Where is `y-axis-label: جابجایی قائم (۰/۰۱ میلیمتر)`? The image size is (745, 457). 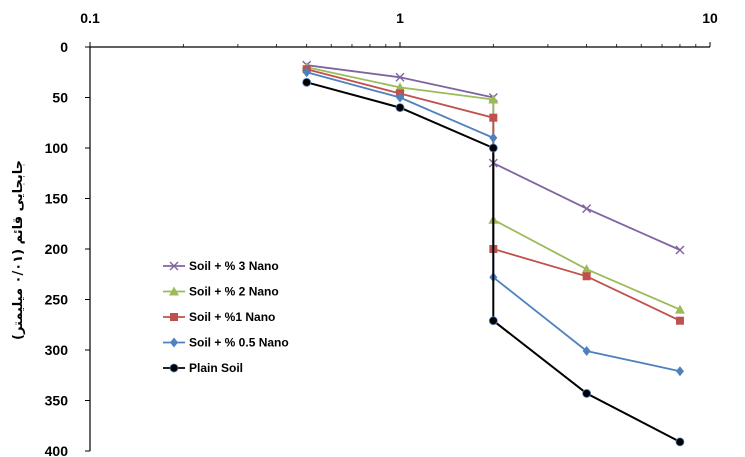 y-axis-label: جابجایی قائم (۰/۰۱ میلیمتر) is located at coordinates (18, 250).